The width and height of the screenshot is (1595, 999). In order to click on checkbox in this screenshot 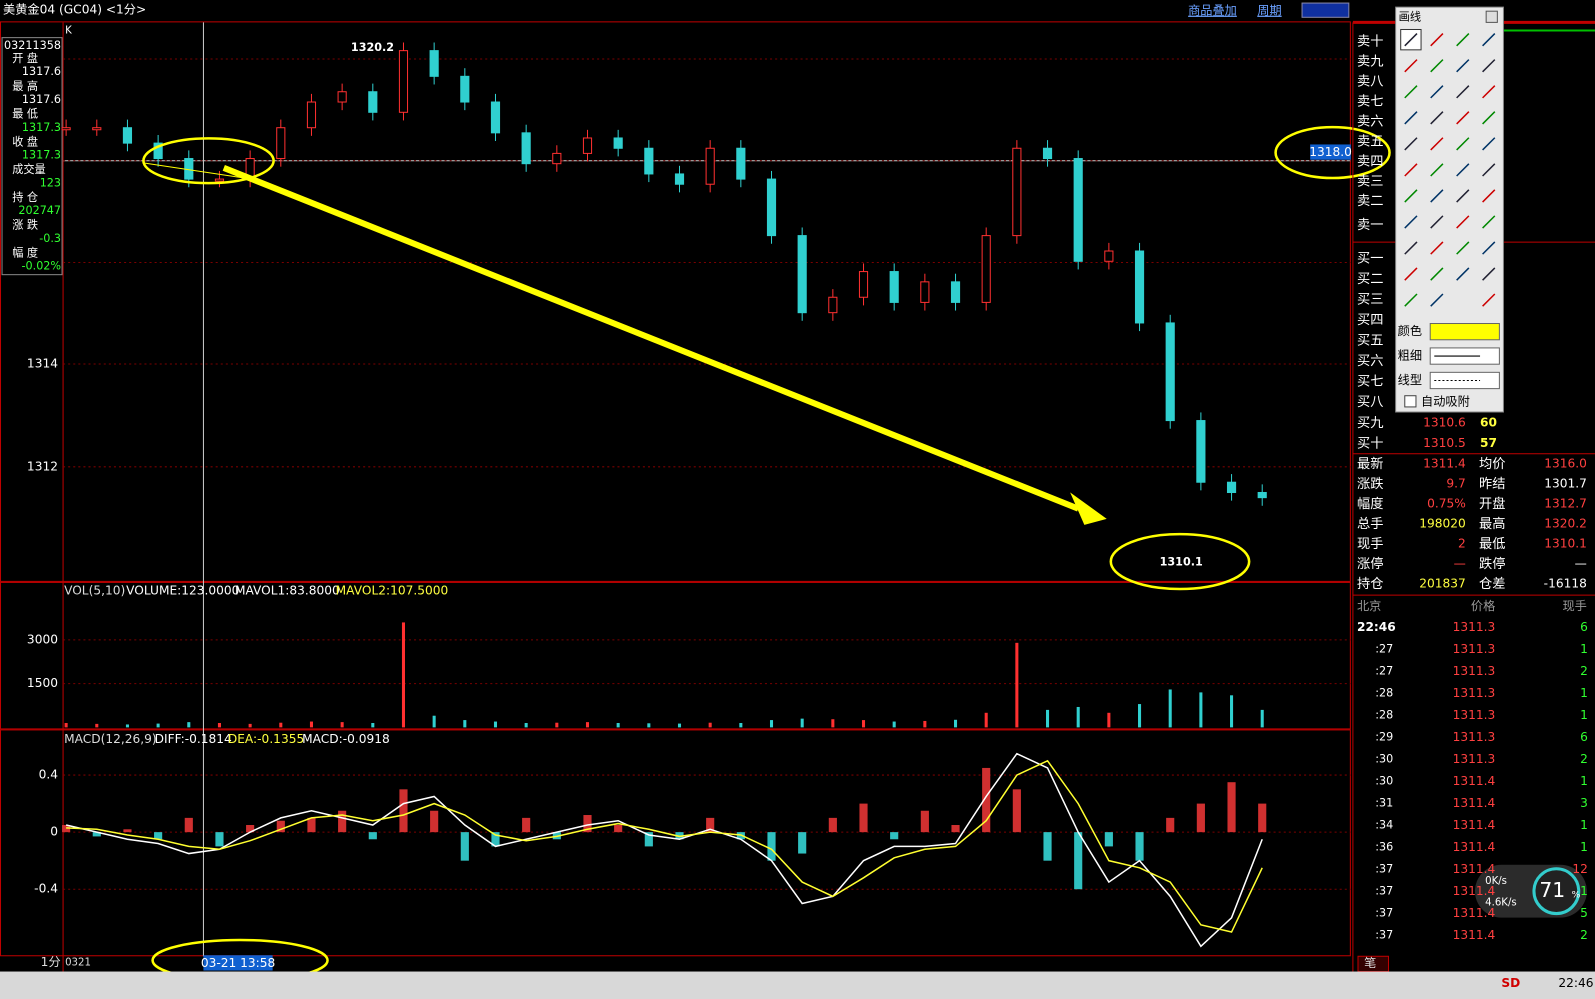, I will do `click(1410, 401)`.